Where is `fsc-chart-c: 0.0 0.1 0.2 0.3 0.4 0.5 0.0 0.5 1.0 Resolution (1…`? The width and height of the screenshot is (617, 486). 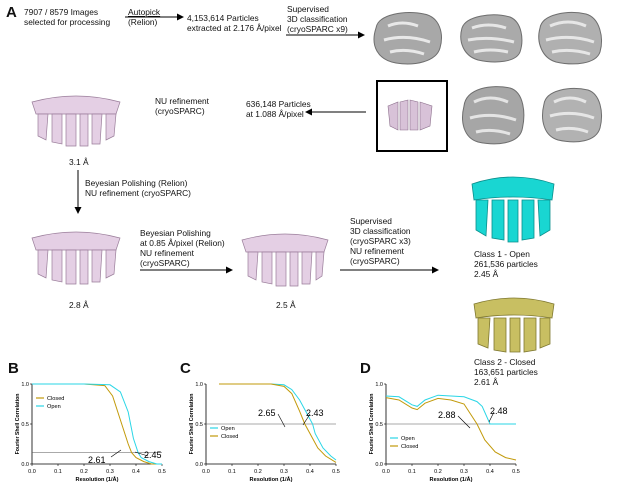
fsc-chart-c: 0.0 0.1 0.2 0.3 0.4 0.5 0.0 0.5 1.0 Resolution (1… is located at coordinates (264, 432).